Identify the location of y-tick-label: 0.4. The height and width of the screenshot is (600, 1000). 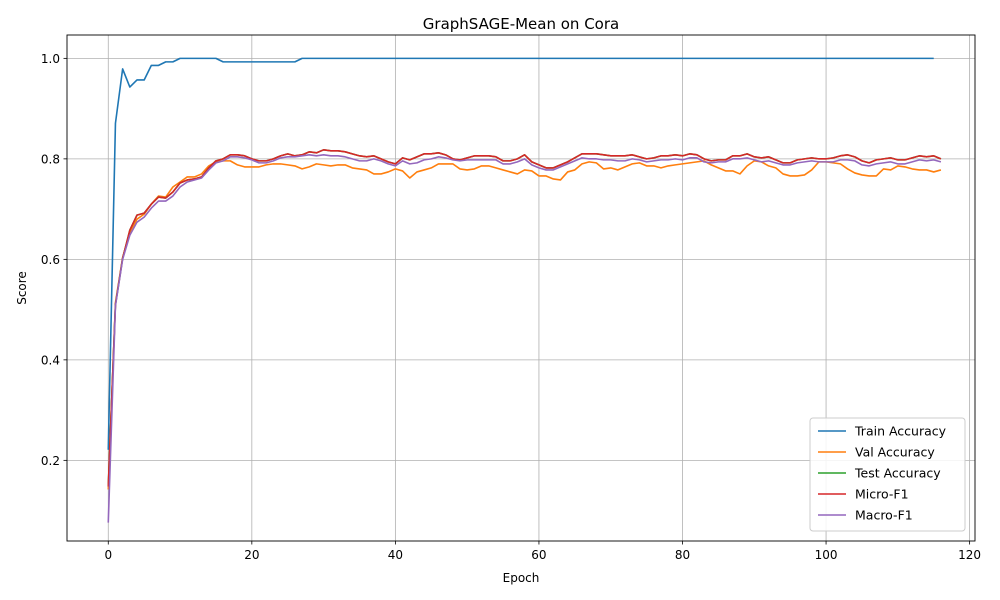
(50, 360).